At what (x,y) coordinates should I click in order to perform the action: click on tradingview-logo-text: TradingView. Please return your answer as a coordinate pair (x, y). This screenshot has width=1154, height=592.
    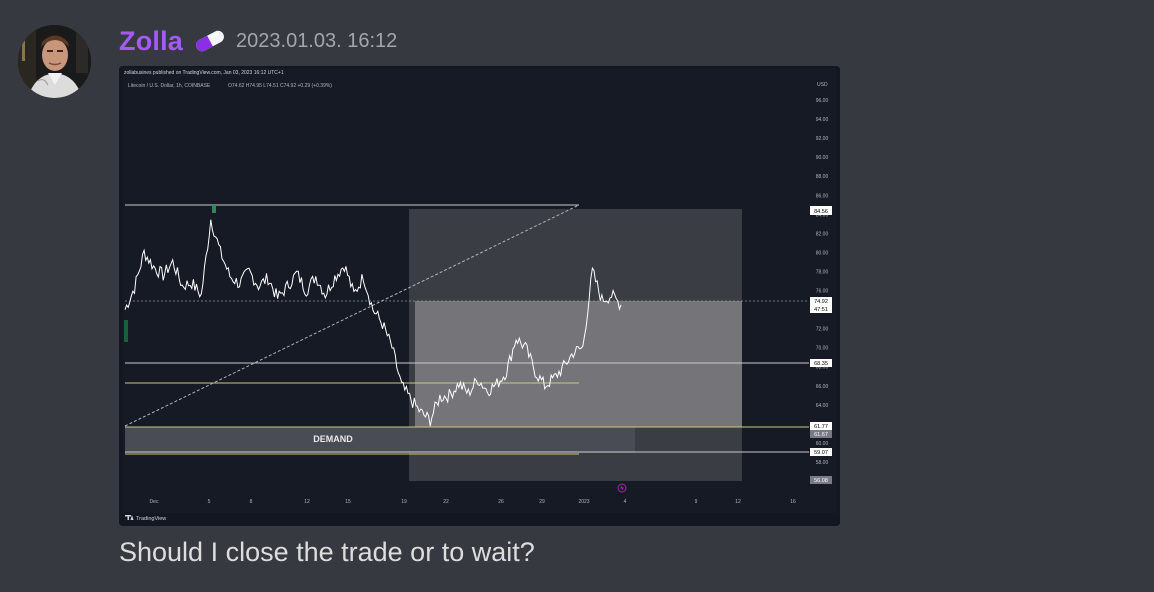
    Looking at the image, I should click on (151, 519).